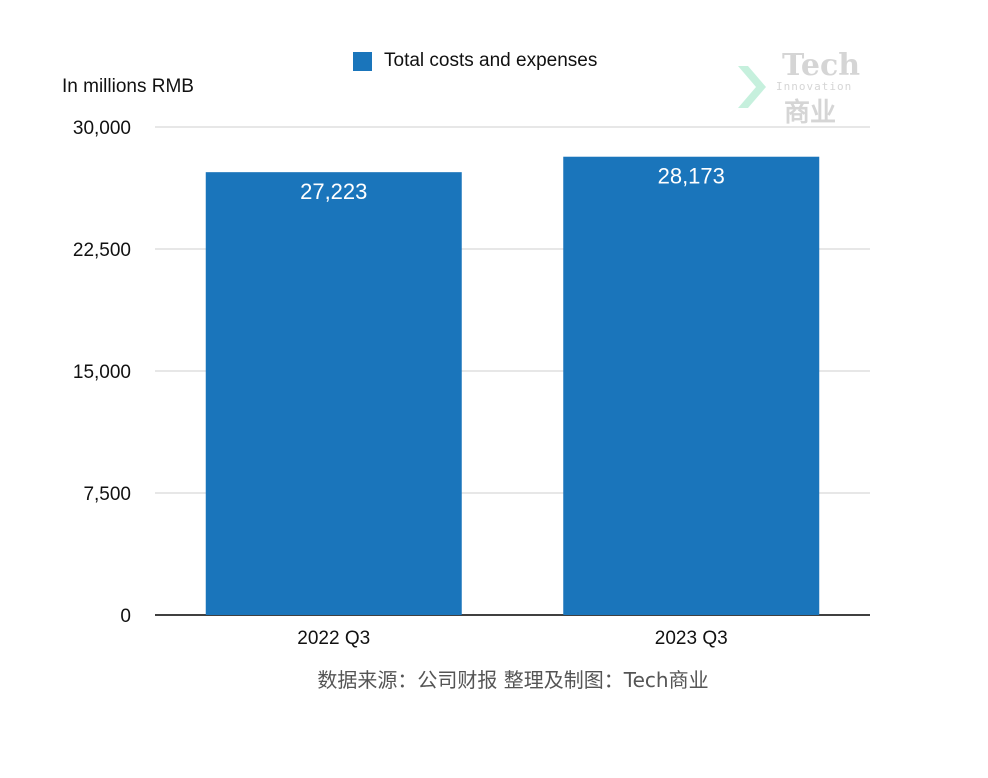 This screenshot has width=988, height=778. What do you see at coordinates (512, 638) in the screenshot?
I see `x-axis-ticks: 2022 Q3 2023 Q3` at bounding box center [512, 638].